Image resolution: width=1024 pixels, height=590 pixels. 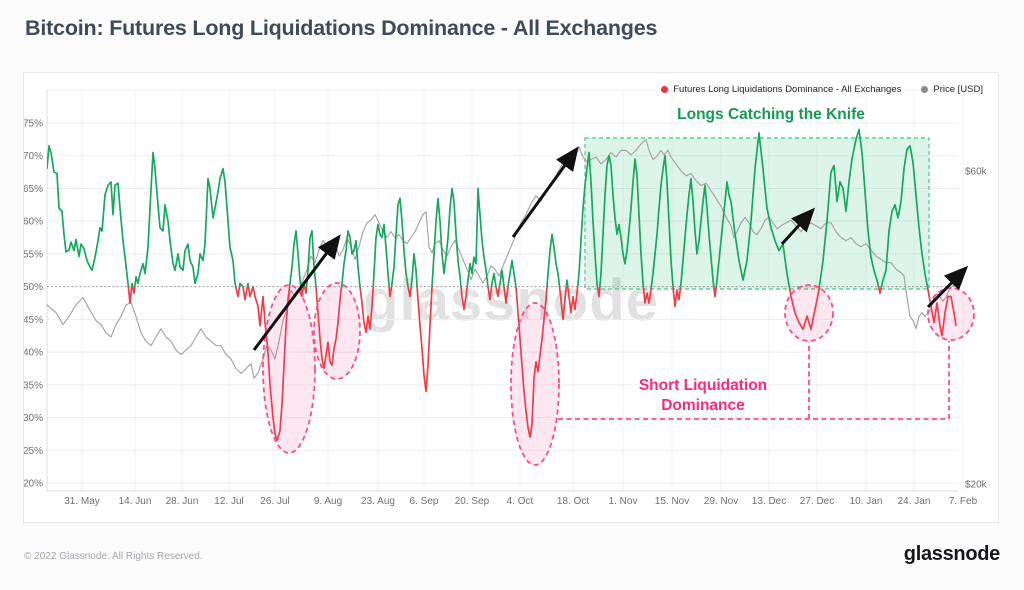 I want to click on svg-text: 9. Aug, so click(x=328, y=501).